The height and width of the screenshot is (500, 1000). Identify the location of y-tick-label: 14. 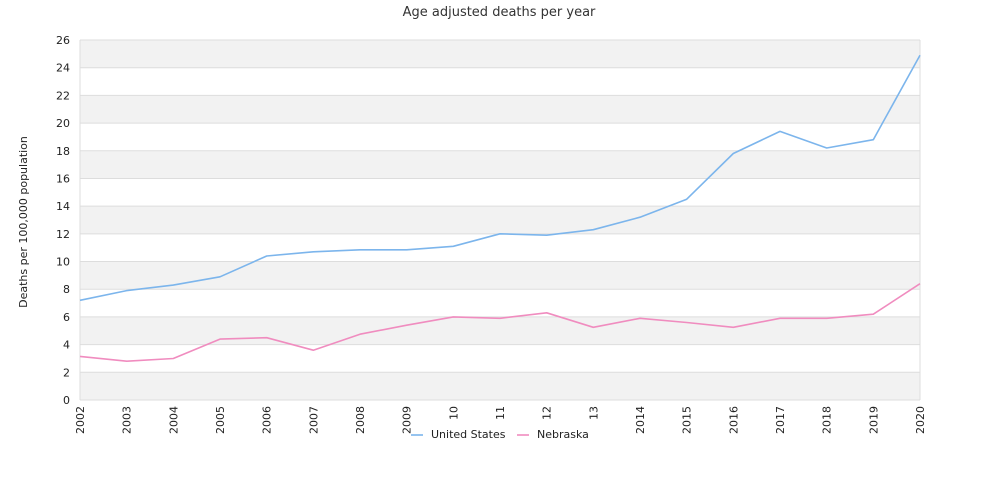
(63, 206).